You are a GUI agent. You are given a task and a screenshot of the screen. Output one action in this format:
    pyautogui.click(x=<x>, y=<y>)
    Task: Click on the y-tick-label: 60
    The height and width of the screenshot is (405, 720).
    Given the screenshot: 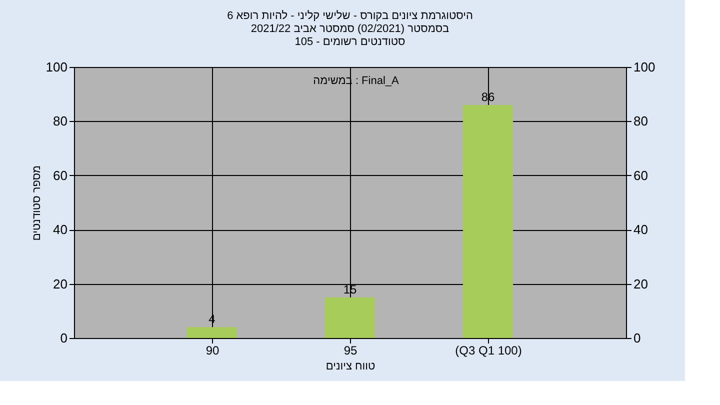 What is the action you would take?
    pyautogui.click(x=60, y=175)
    